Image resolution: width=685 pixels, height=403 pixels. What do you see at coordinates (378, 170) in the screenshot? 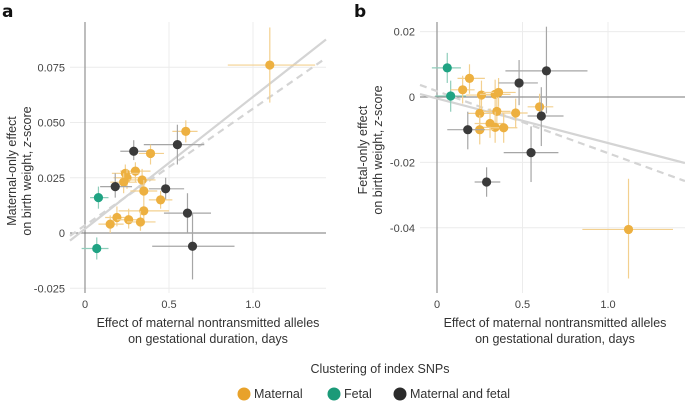
I see `panel-b-ylabel-prefix: on birth weight,` at bounding box center [378, 170].